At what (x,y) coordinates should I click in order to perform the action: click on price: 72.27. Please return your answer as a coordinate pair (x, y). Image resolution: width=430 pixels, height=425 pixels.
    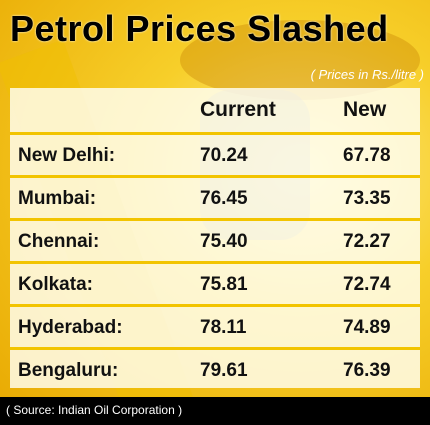
    Looking at the image, I should click on (367, 241).